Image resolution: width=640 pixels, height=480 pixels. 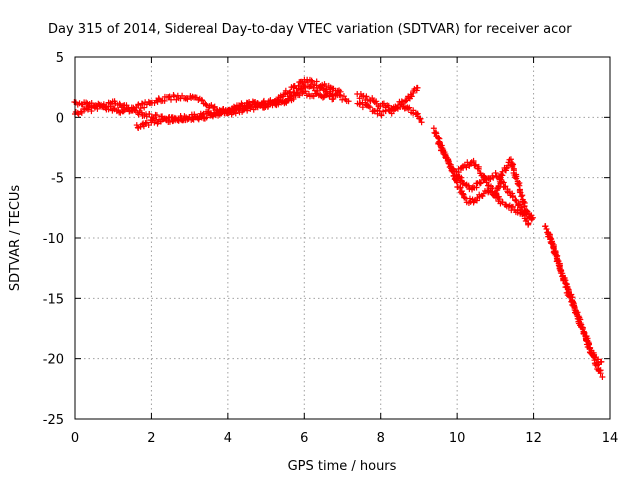 What do you see at coordinates (57, 179) in the screenshot?
I see `y-tick-label: -5` at bounding box center [57, 179].